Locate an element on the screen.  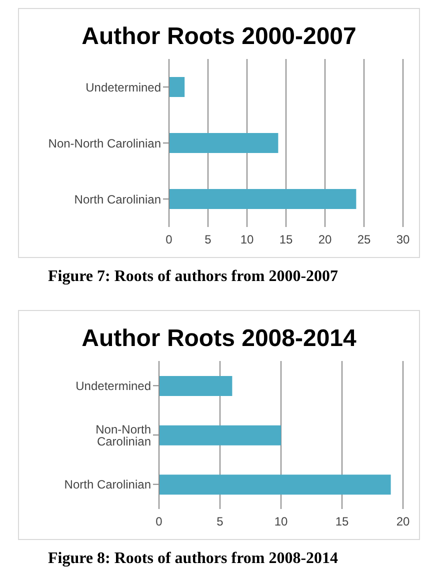
x-tick-label: 25 is located at coordinates (364, 239).